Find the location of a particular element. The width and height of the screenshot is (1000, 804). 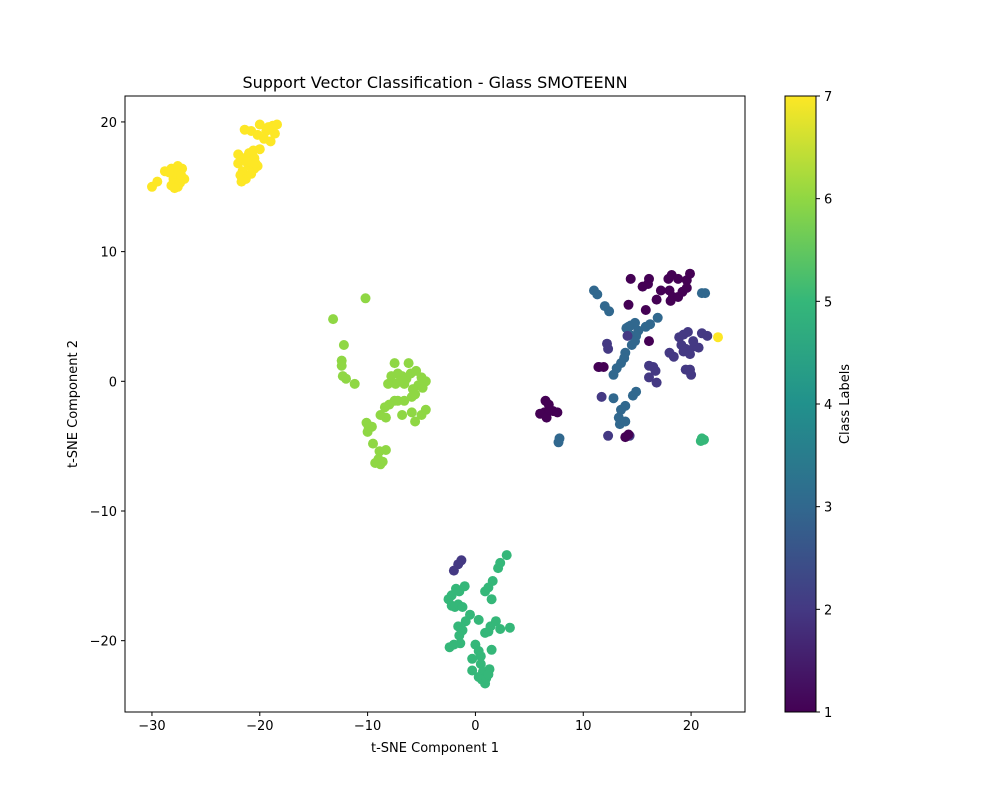

y-axis-label: t-SNE Component 2 is located at coordinates (73, 404).